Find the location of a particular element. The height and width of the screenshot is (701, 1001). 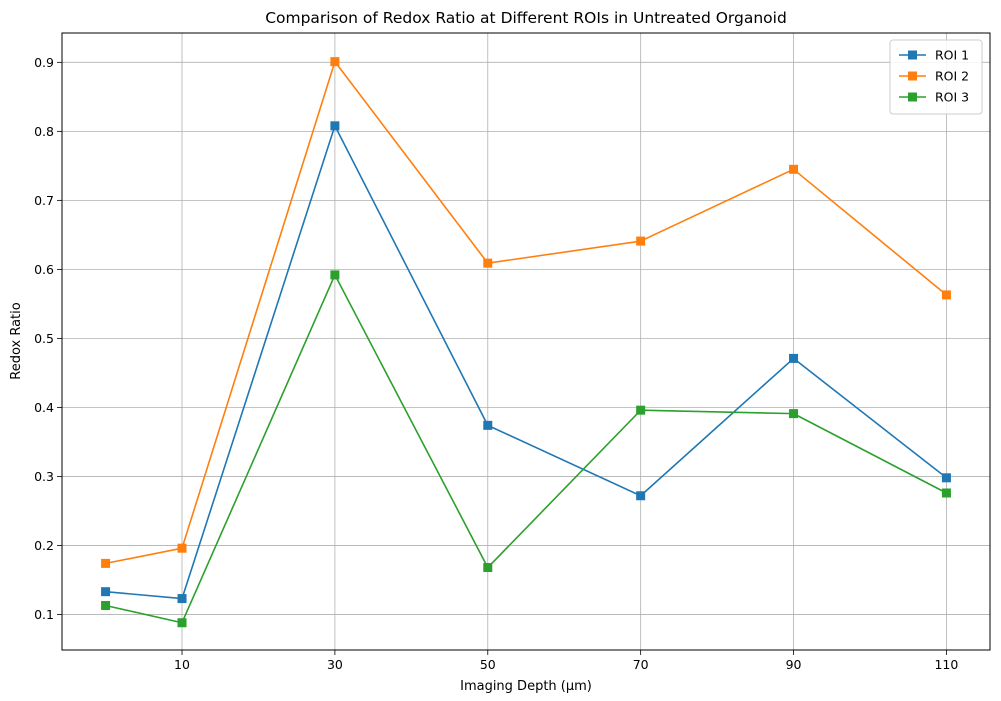

y-tick-label: 0.4 is located at coordinates (44, 407).